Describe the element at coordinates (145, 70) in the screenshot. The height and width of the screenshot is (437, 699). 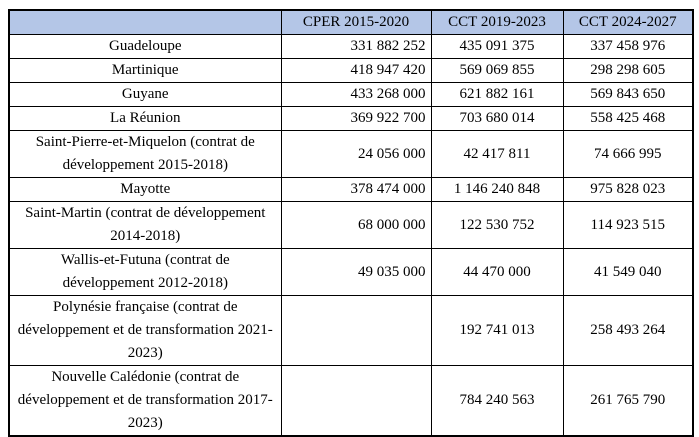
I see `territory-label: Martinique` at that location.